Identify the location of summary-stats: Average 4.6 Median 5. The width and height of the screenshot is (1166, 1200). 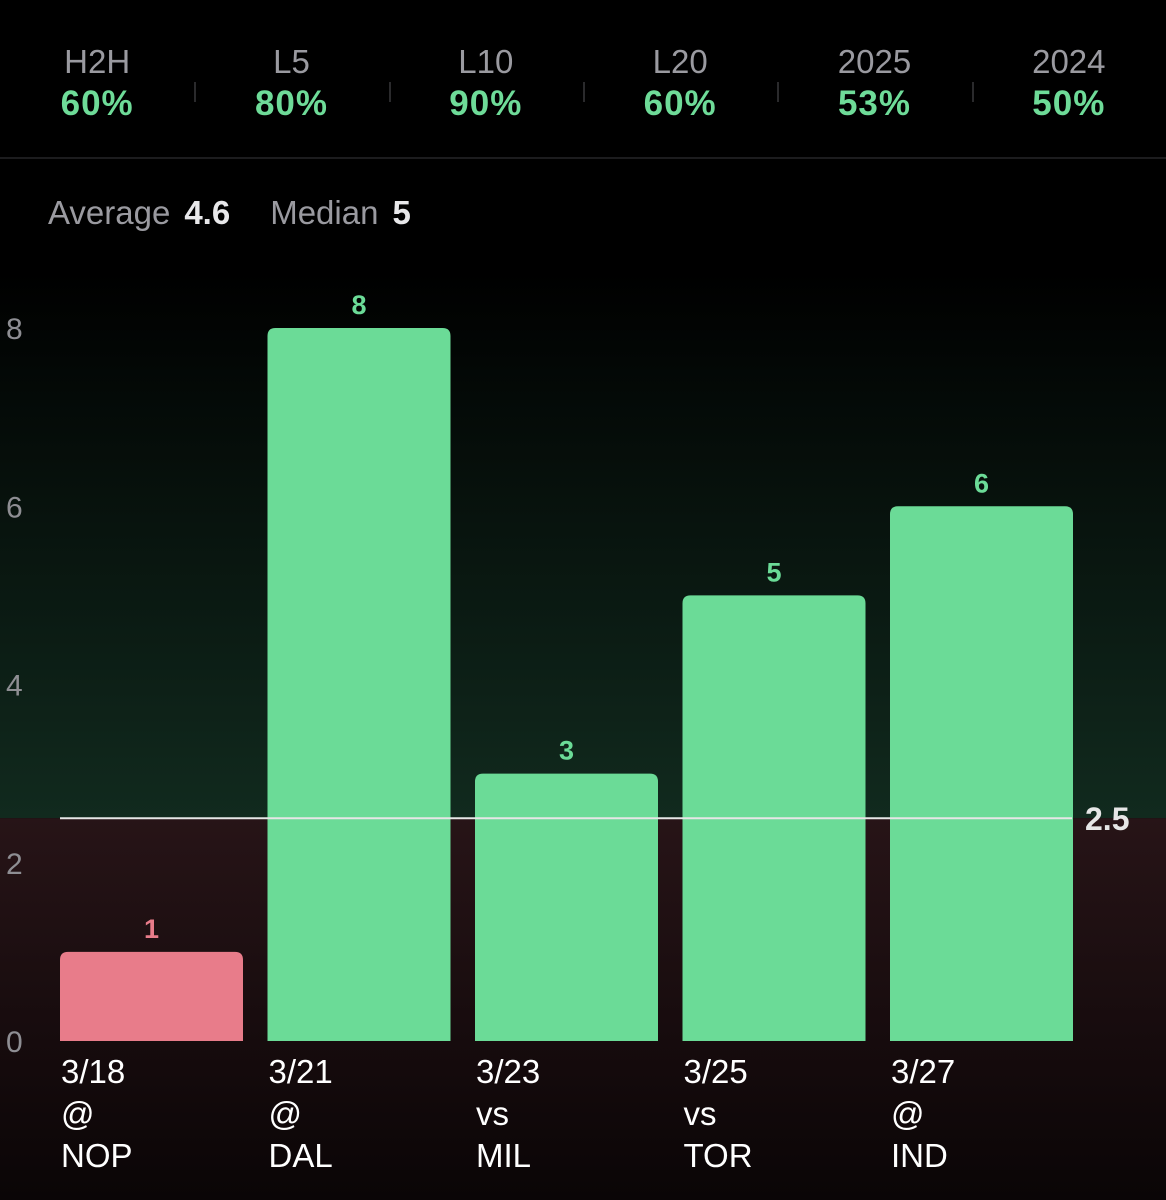
(229, 213).